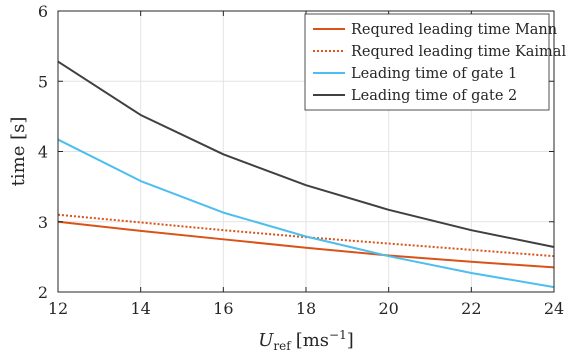  Describe the element at coordinates (388, 308) in the screenshot. I see `x-tick-label: 20` at that location.